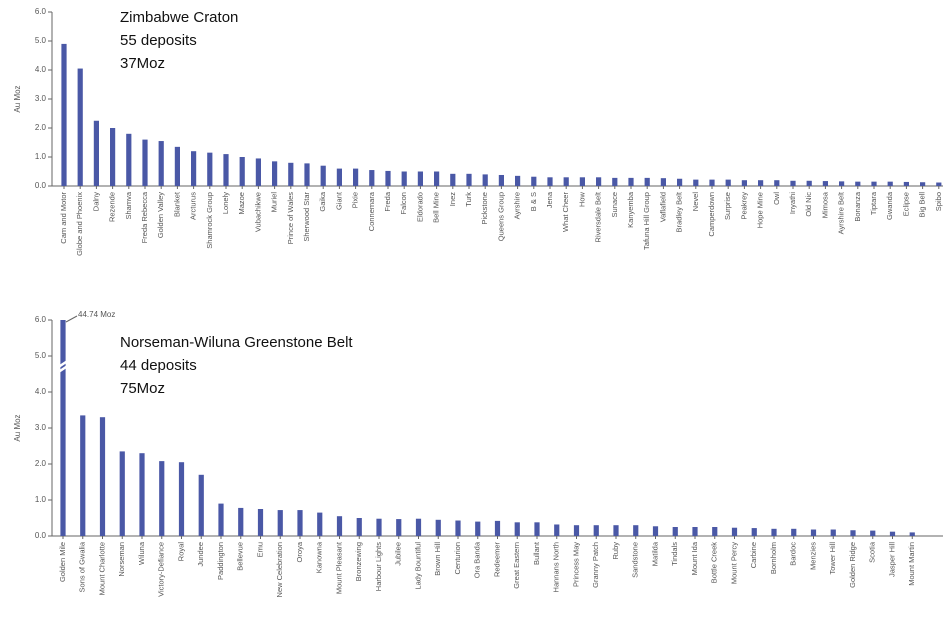  Describe the element at coordinates (857, 206) in the screenshot. I see `x-tick-label: Bonanza` at that location.